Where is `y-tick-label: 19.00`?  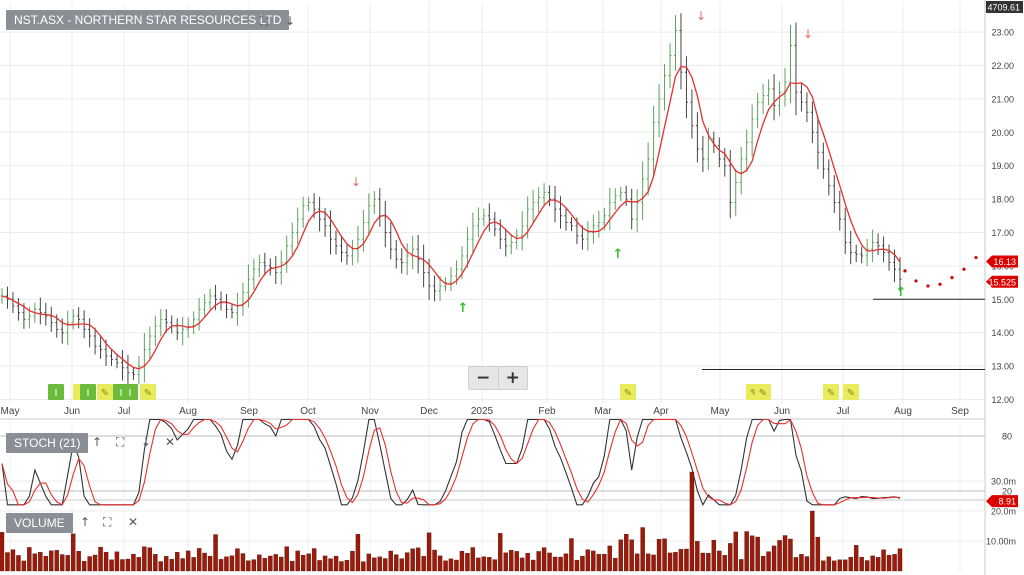
y-tick-label: 19.00 is located at coordinates (1002, 166).